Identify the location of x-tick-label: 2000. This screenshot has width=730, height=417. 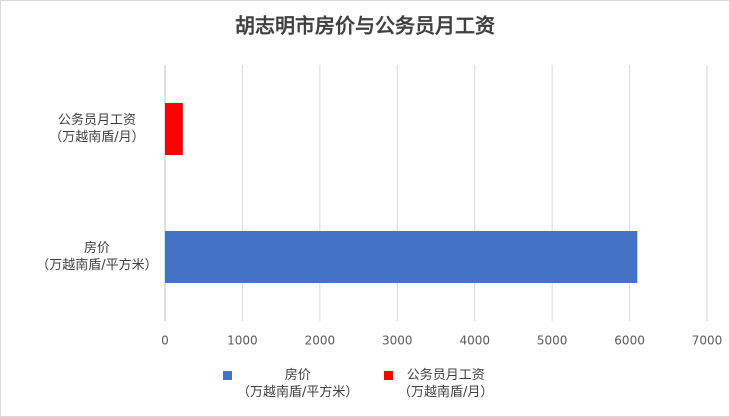
(320, 341).